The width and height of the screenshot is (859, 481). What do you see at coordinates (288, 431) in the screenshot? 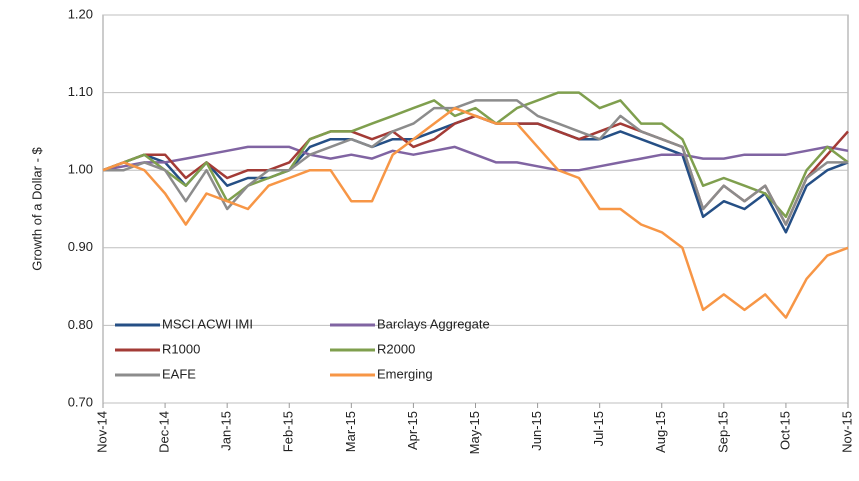
I see `x-tick-label: Feb-15` at bounding box center [288, 431].